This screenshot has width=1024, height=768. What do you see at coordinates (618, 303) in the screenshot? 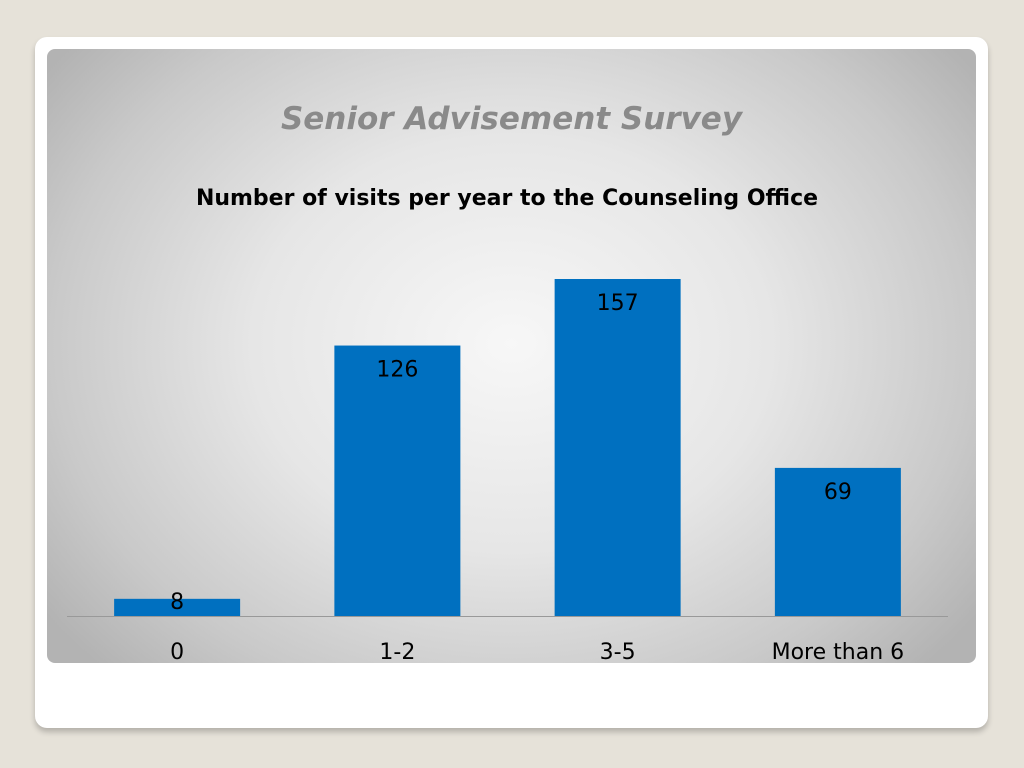
I see `data-label-2: 157` at bounding box center [618, 303].